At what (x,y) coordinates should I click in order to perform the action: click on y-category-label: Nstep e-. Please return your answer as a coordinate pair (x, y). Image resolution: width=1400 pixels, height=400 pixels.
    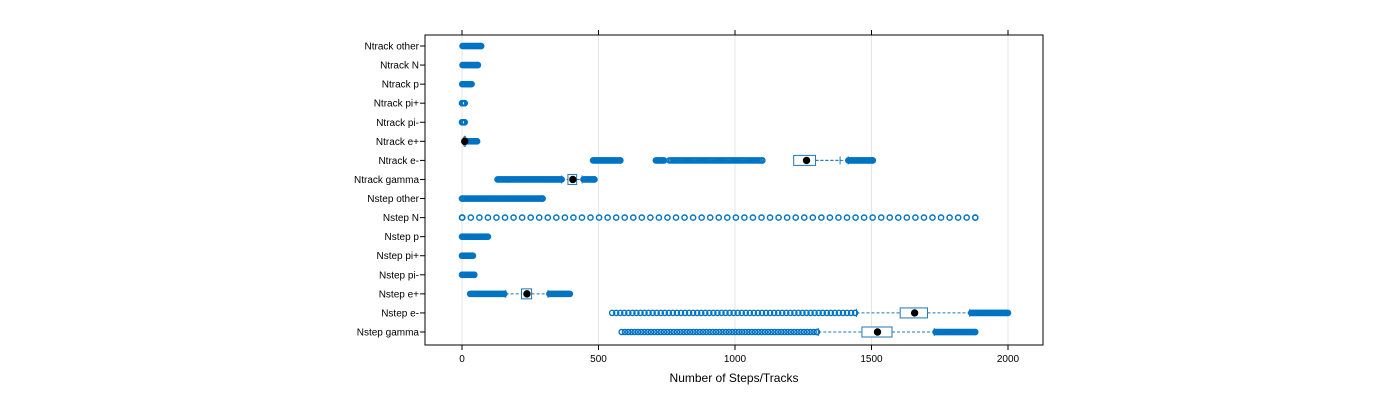
    Looking at the image, I should click on (400, 313).